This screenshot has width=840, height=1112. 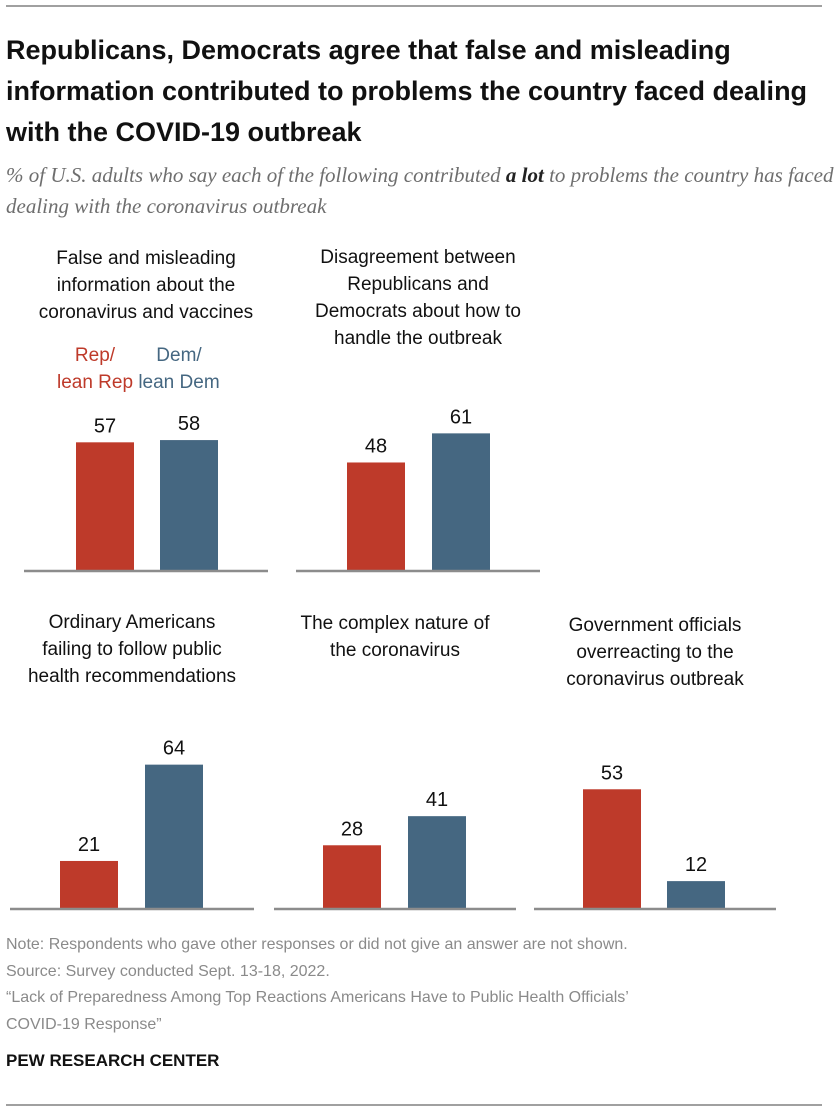 What do you see at coordinates (418, 284) in the screenshot?
I see `panel-title: Republicans and` at bounding box center [418, 284].